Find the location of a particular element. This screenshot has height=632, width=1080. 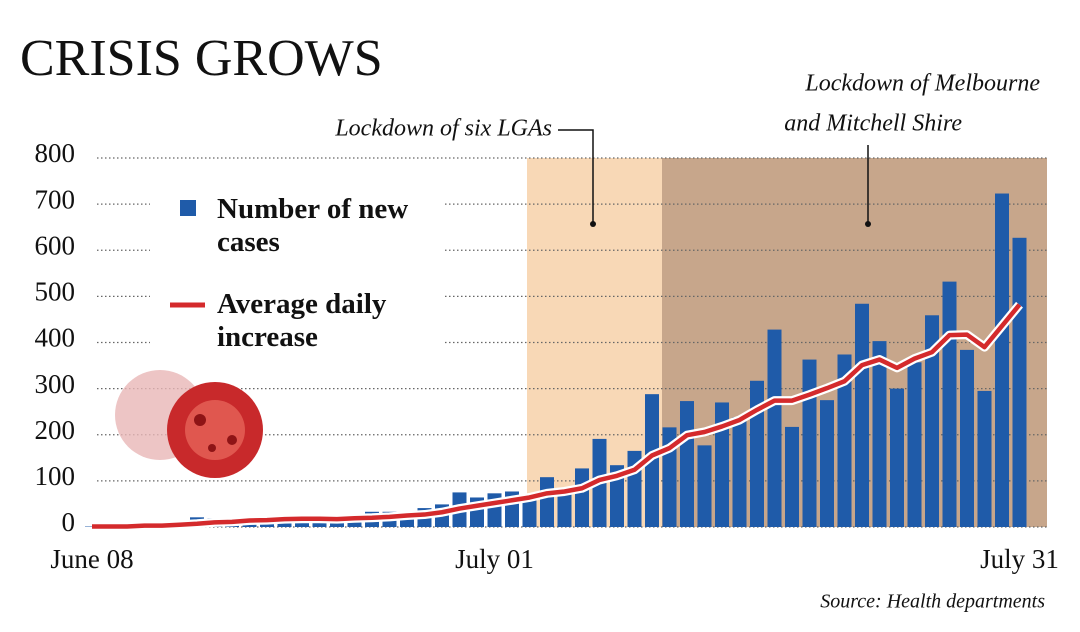

y-tick-label: 500 is located at coordinates (55, 292).